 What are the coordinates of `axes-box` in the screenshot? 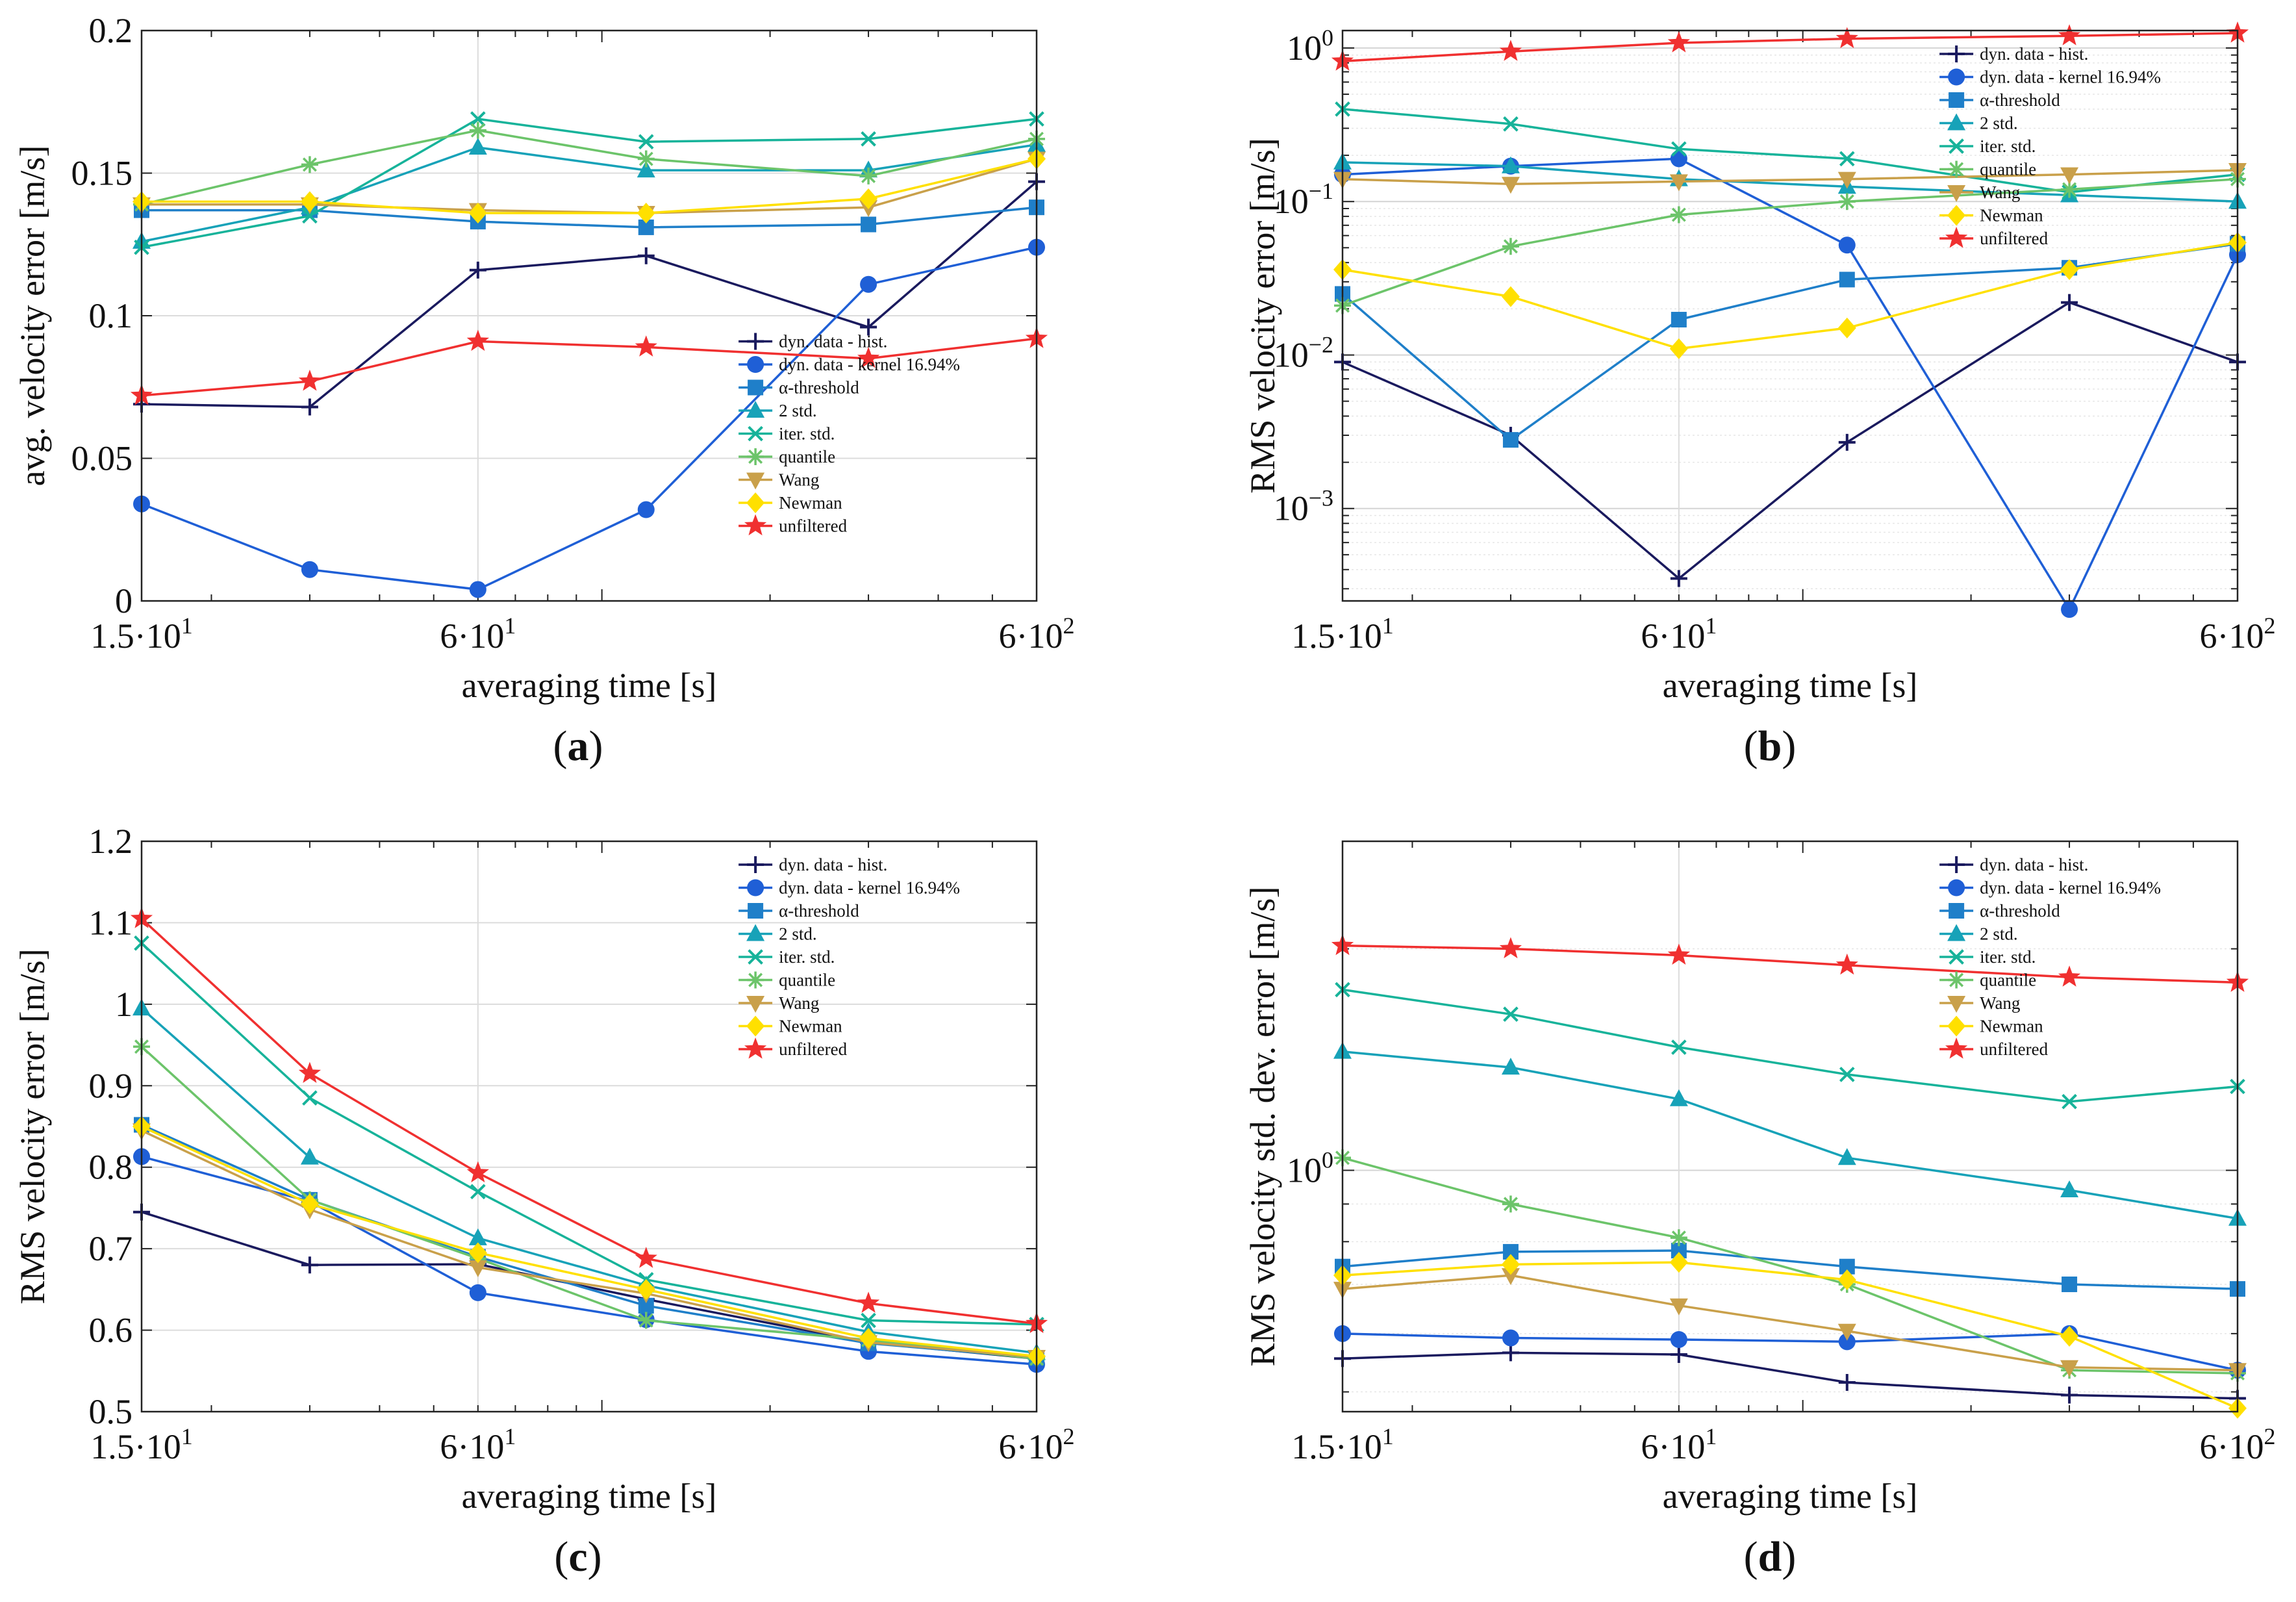 It's located at (1790, 315).